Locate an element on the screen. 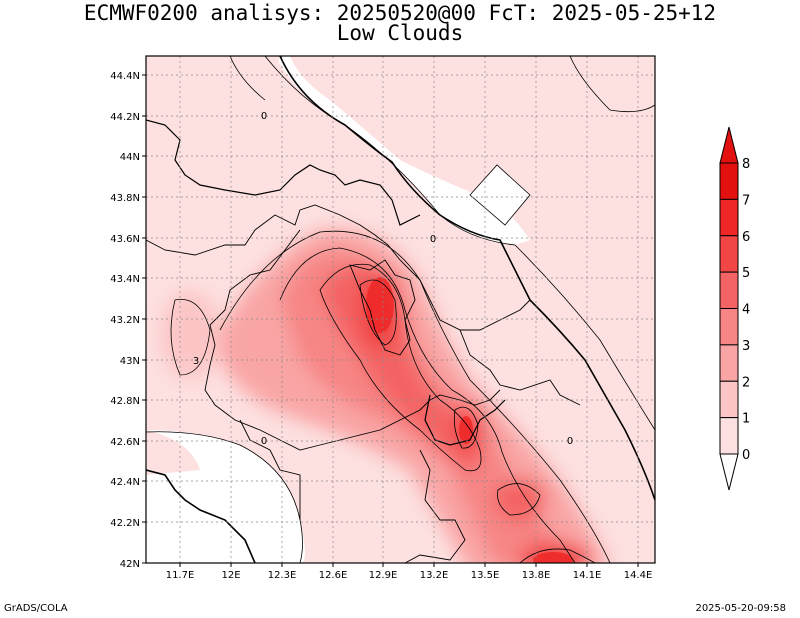  map-subtitle: Low Clouds is located at coordinates (400, 33).